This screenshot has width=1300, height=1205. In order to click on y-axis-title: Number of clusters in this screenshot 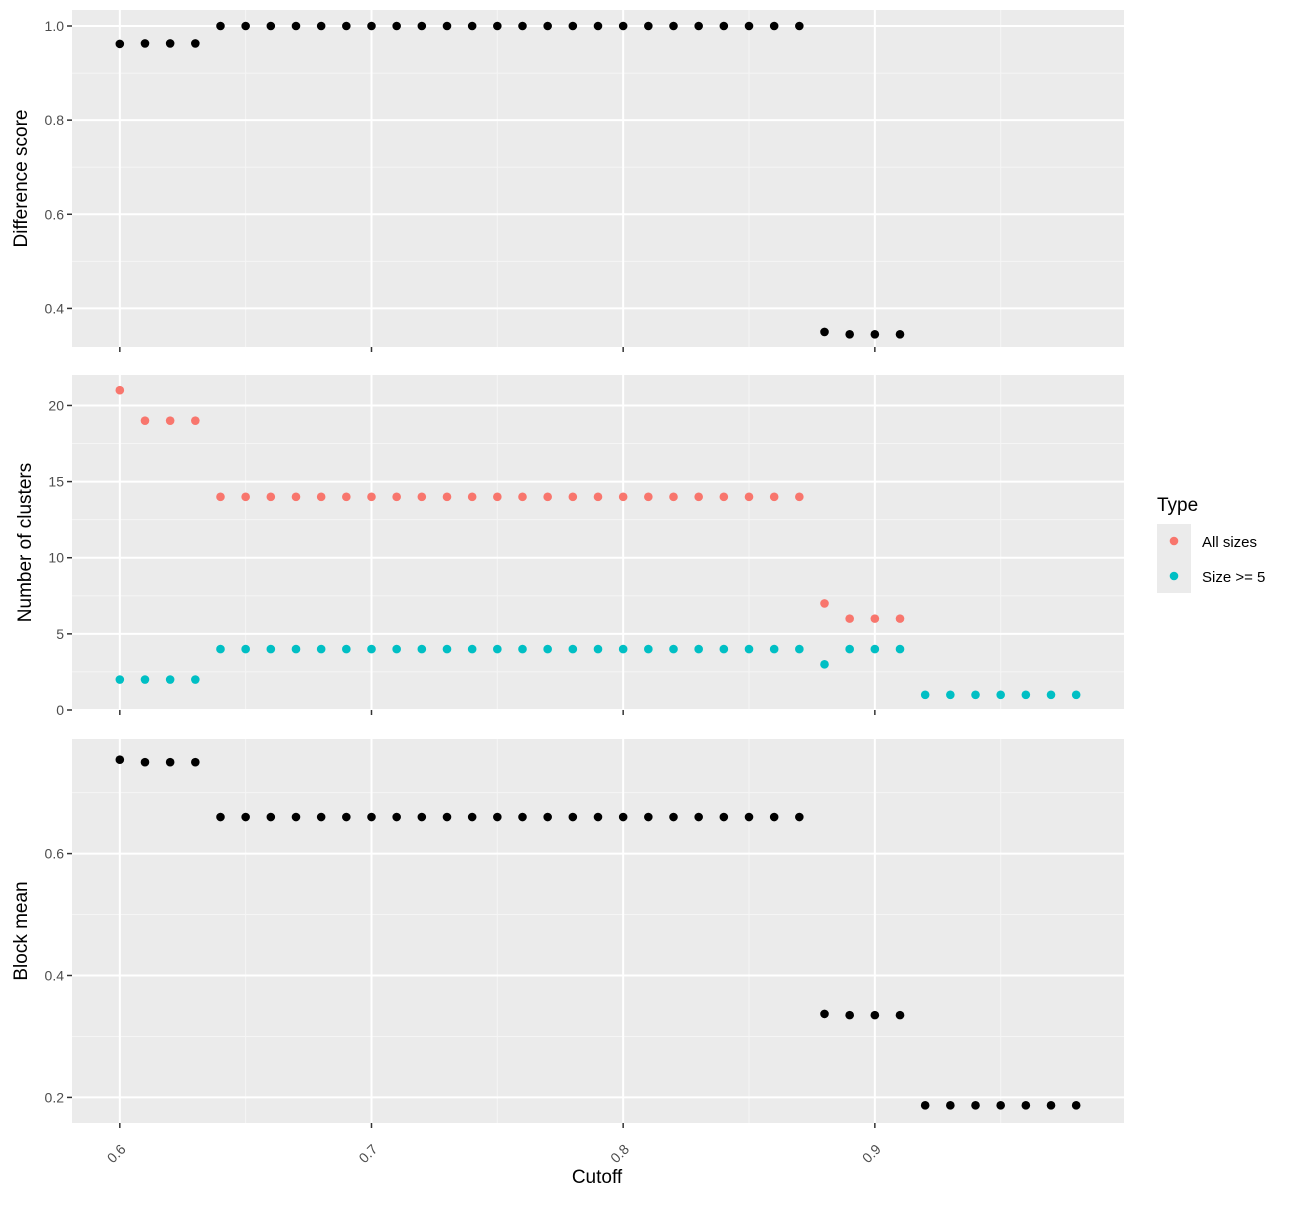, I will do `click(25, 542)`.